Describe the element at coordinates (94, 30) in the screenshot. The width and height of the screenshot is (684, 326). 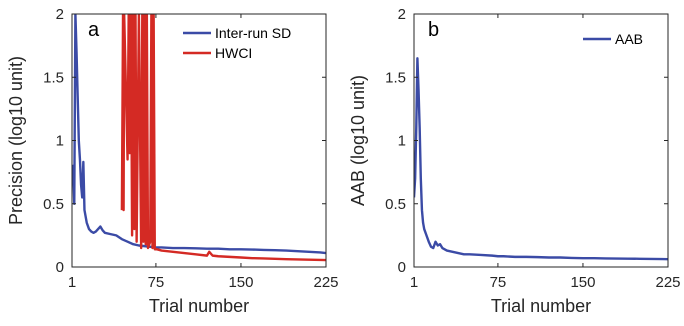
I see `panel-letter: a` at that location.